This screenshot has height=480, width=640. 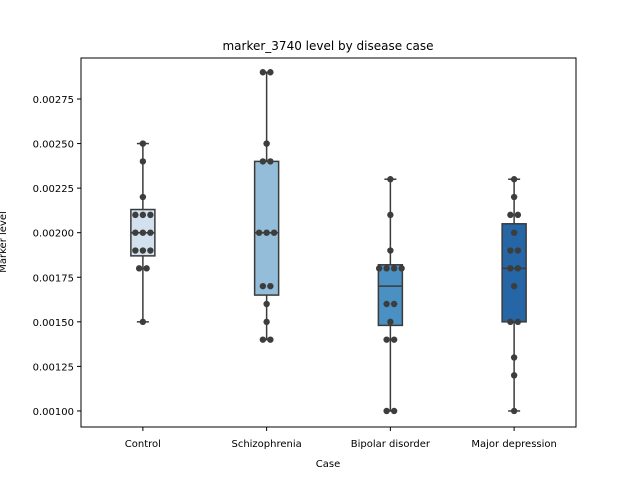 What do you see at coordinates (328, 464) in the screenshot?
I see `x-axis-label: Case` at bounding box center [328, 464].